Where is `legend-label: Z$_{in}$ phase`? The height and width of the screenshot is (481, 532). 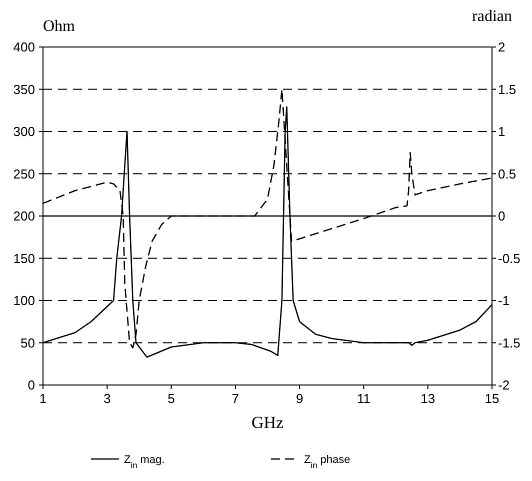
legend-label: Z$_{in}$ phase is located at coordinates (327, 462).